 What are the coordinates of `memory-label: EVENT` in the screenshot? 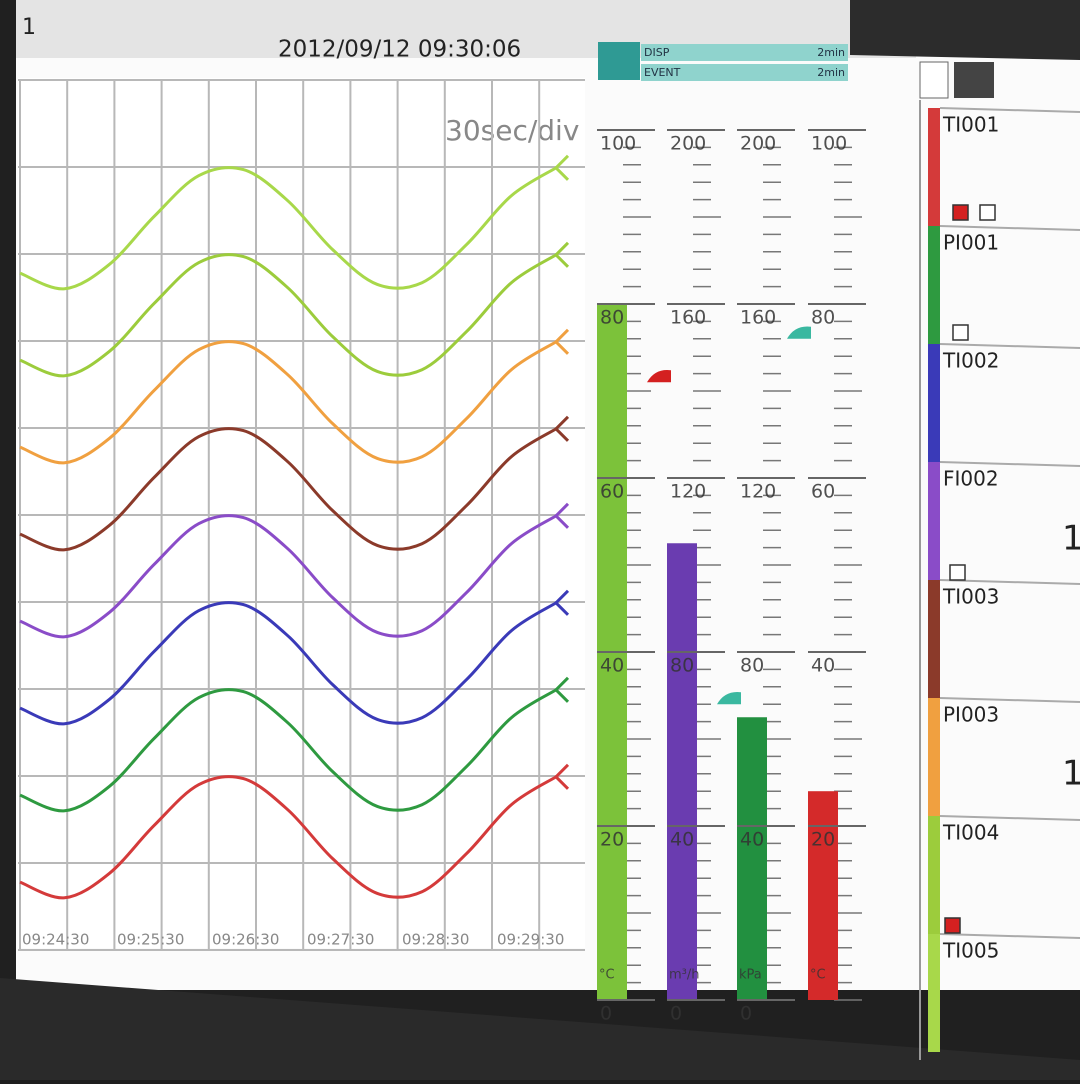 It's located at (662, 72).